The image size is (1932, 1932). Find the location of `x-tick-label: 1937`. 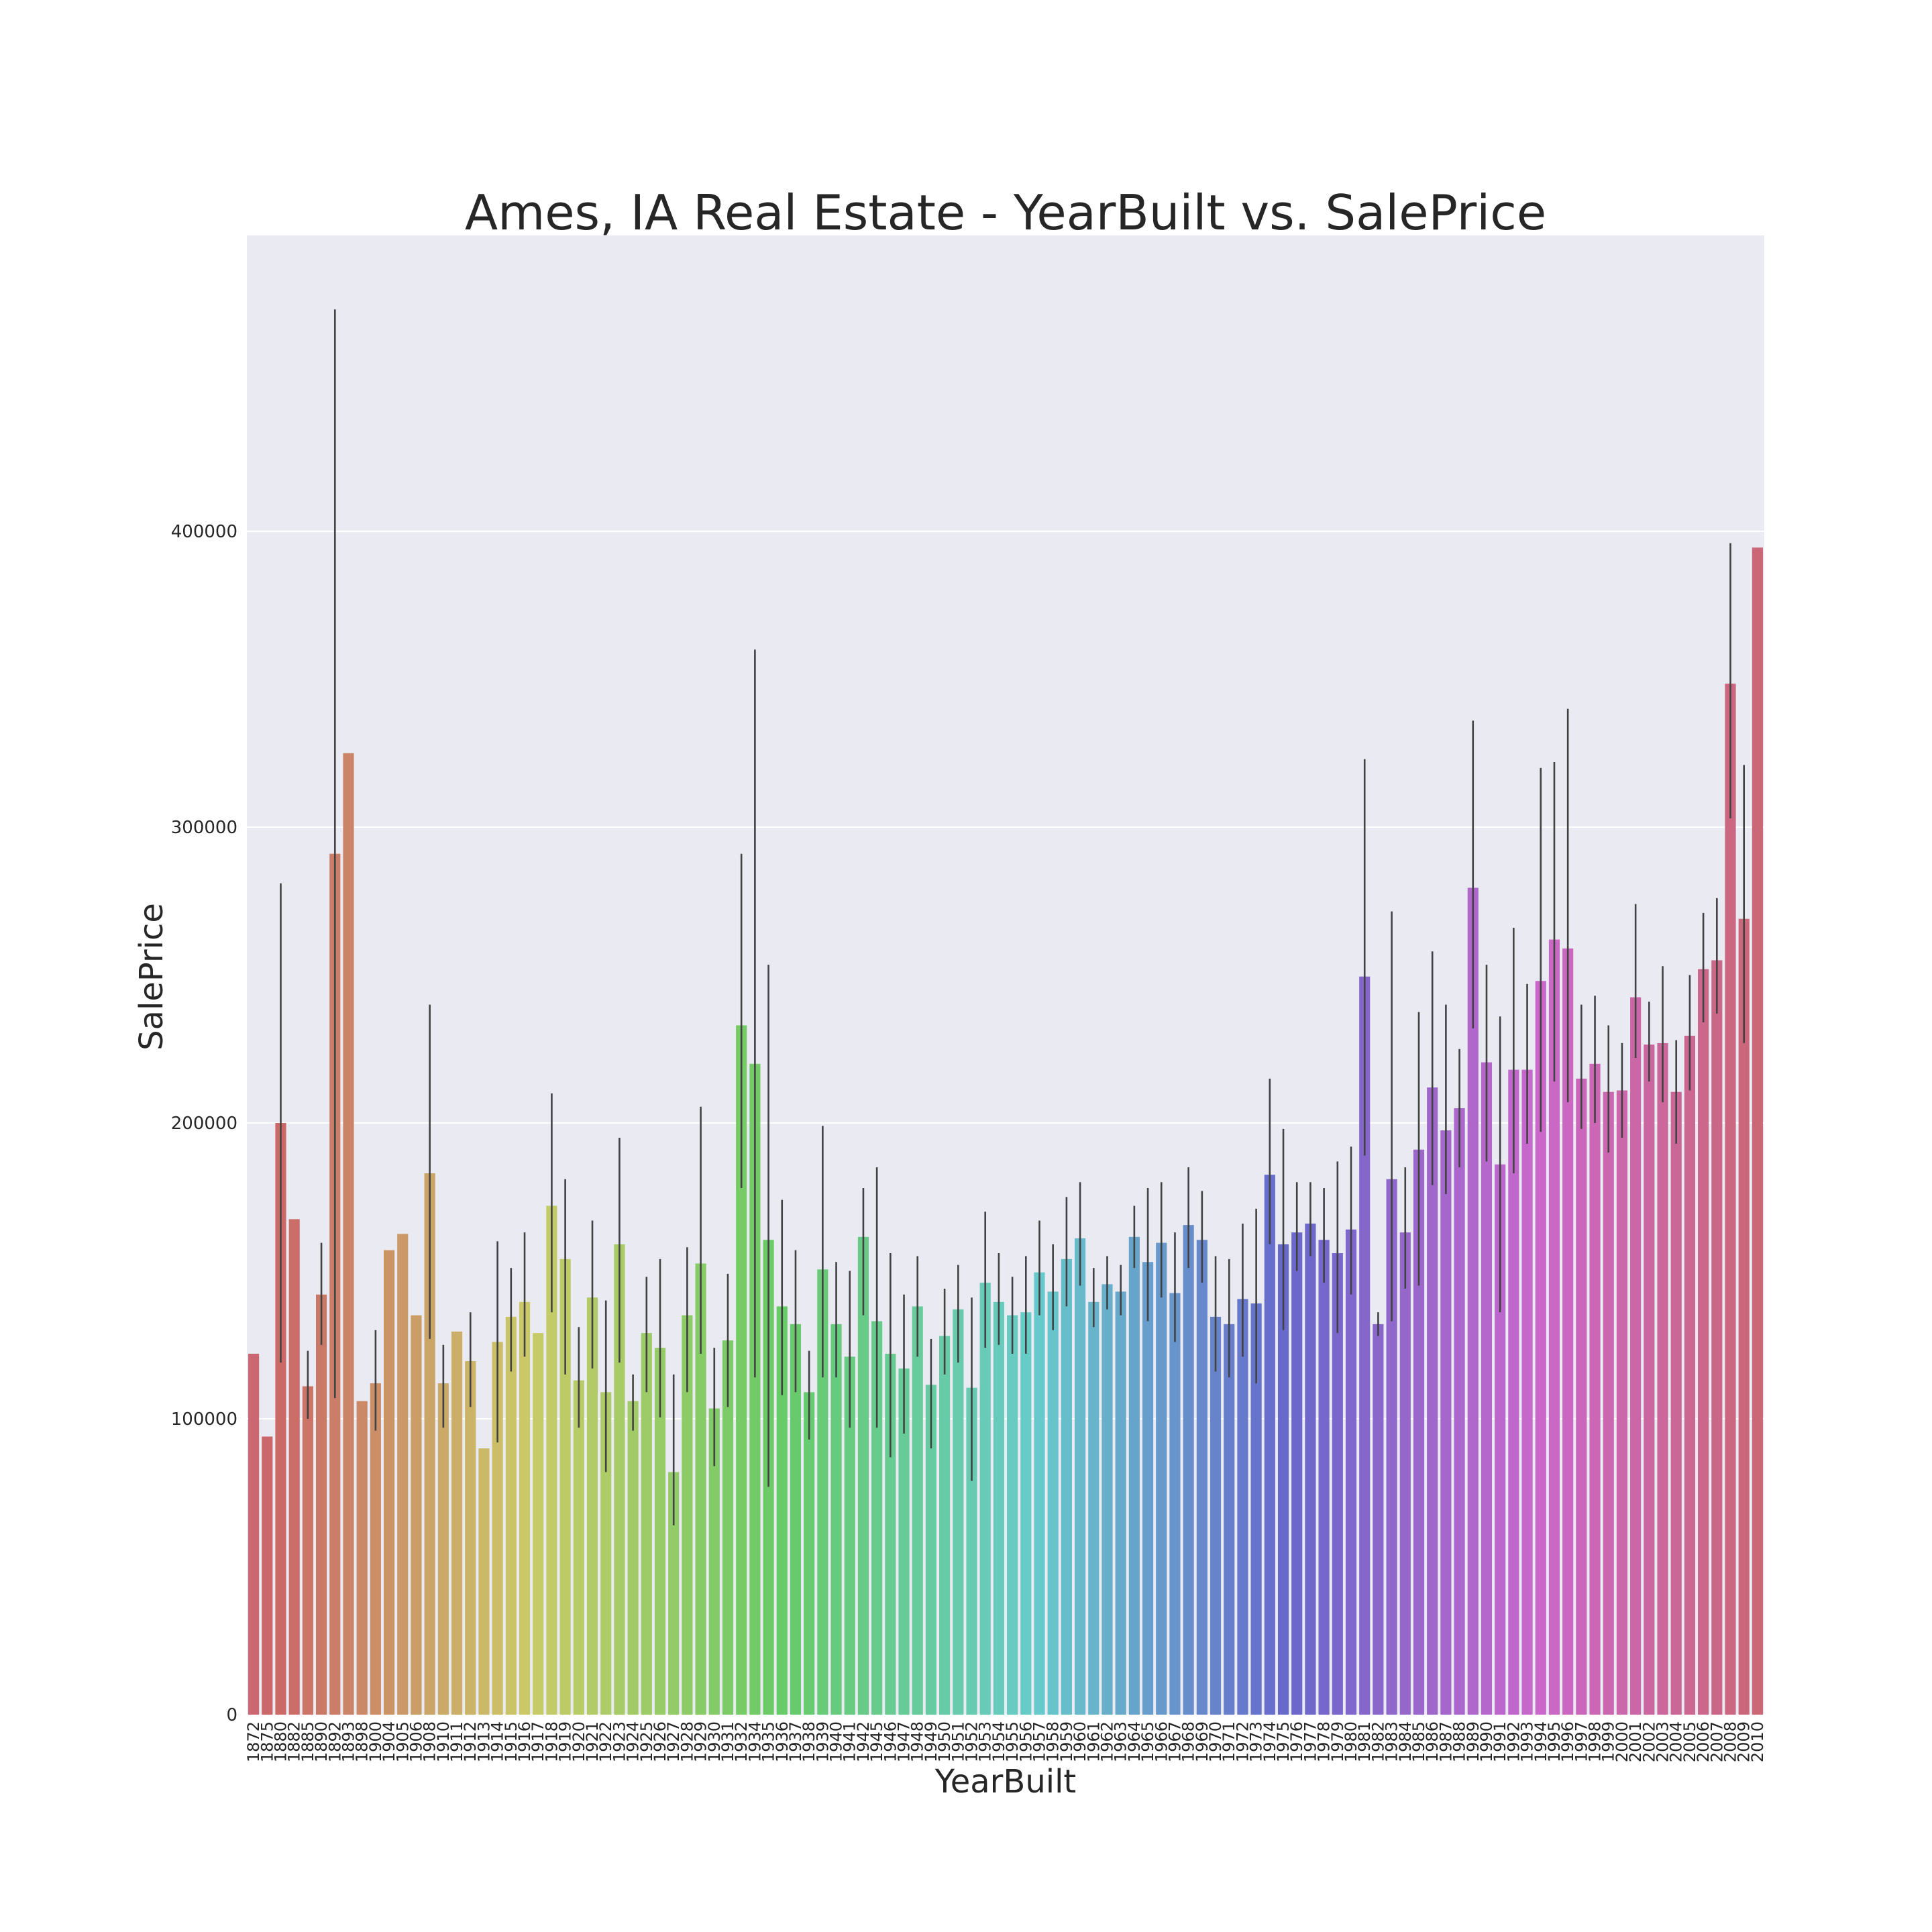

x-tick-label: 1937 is located at coordinates (795, 1741).